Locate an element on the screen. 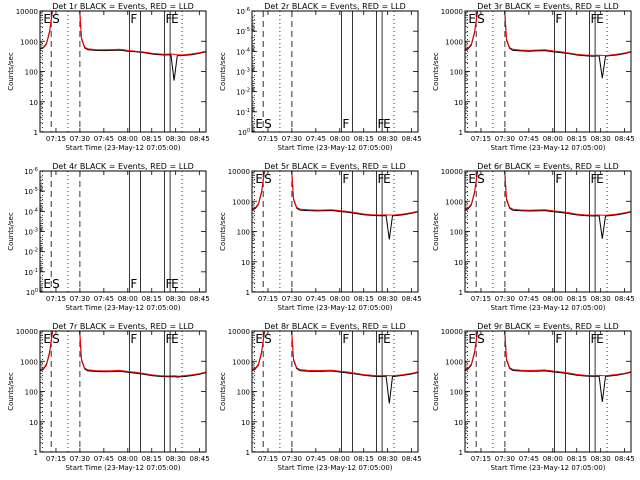 The image size is (640, 480). events-series-line is located at coordinates (123, 354).